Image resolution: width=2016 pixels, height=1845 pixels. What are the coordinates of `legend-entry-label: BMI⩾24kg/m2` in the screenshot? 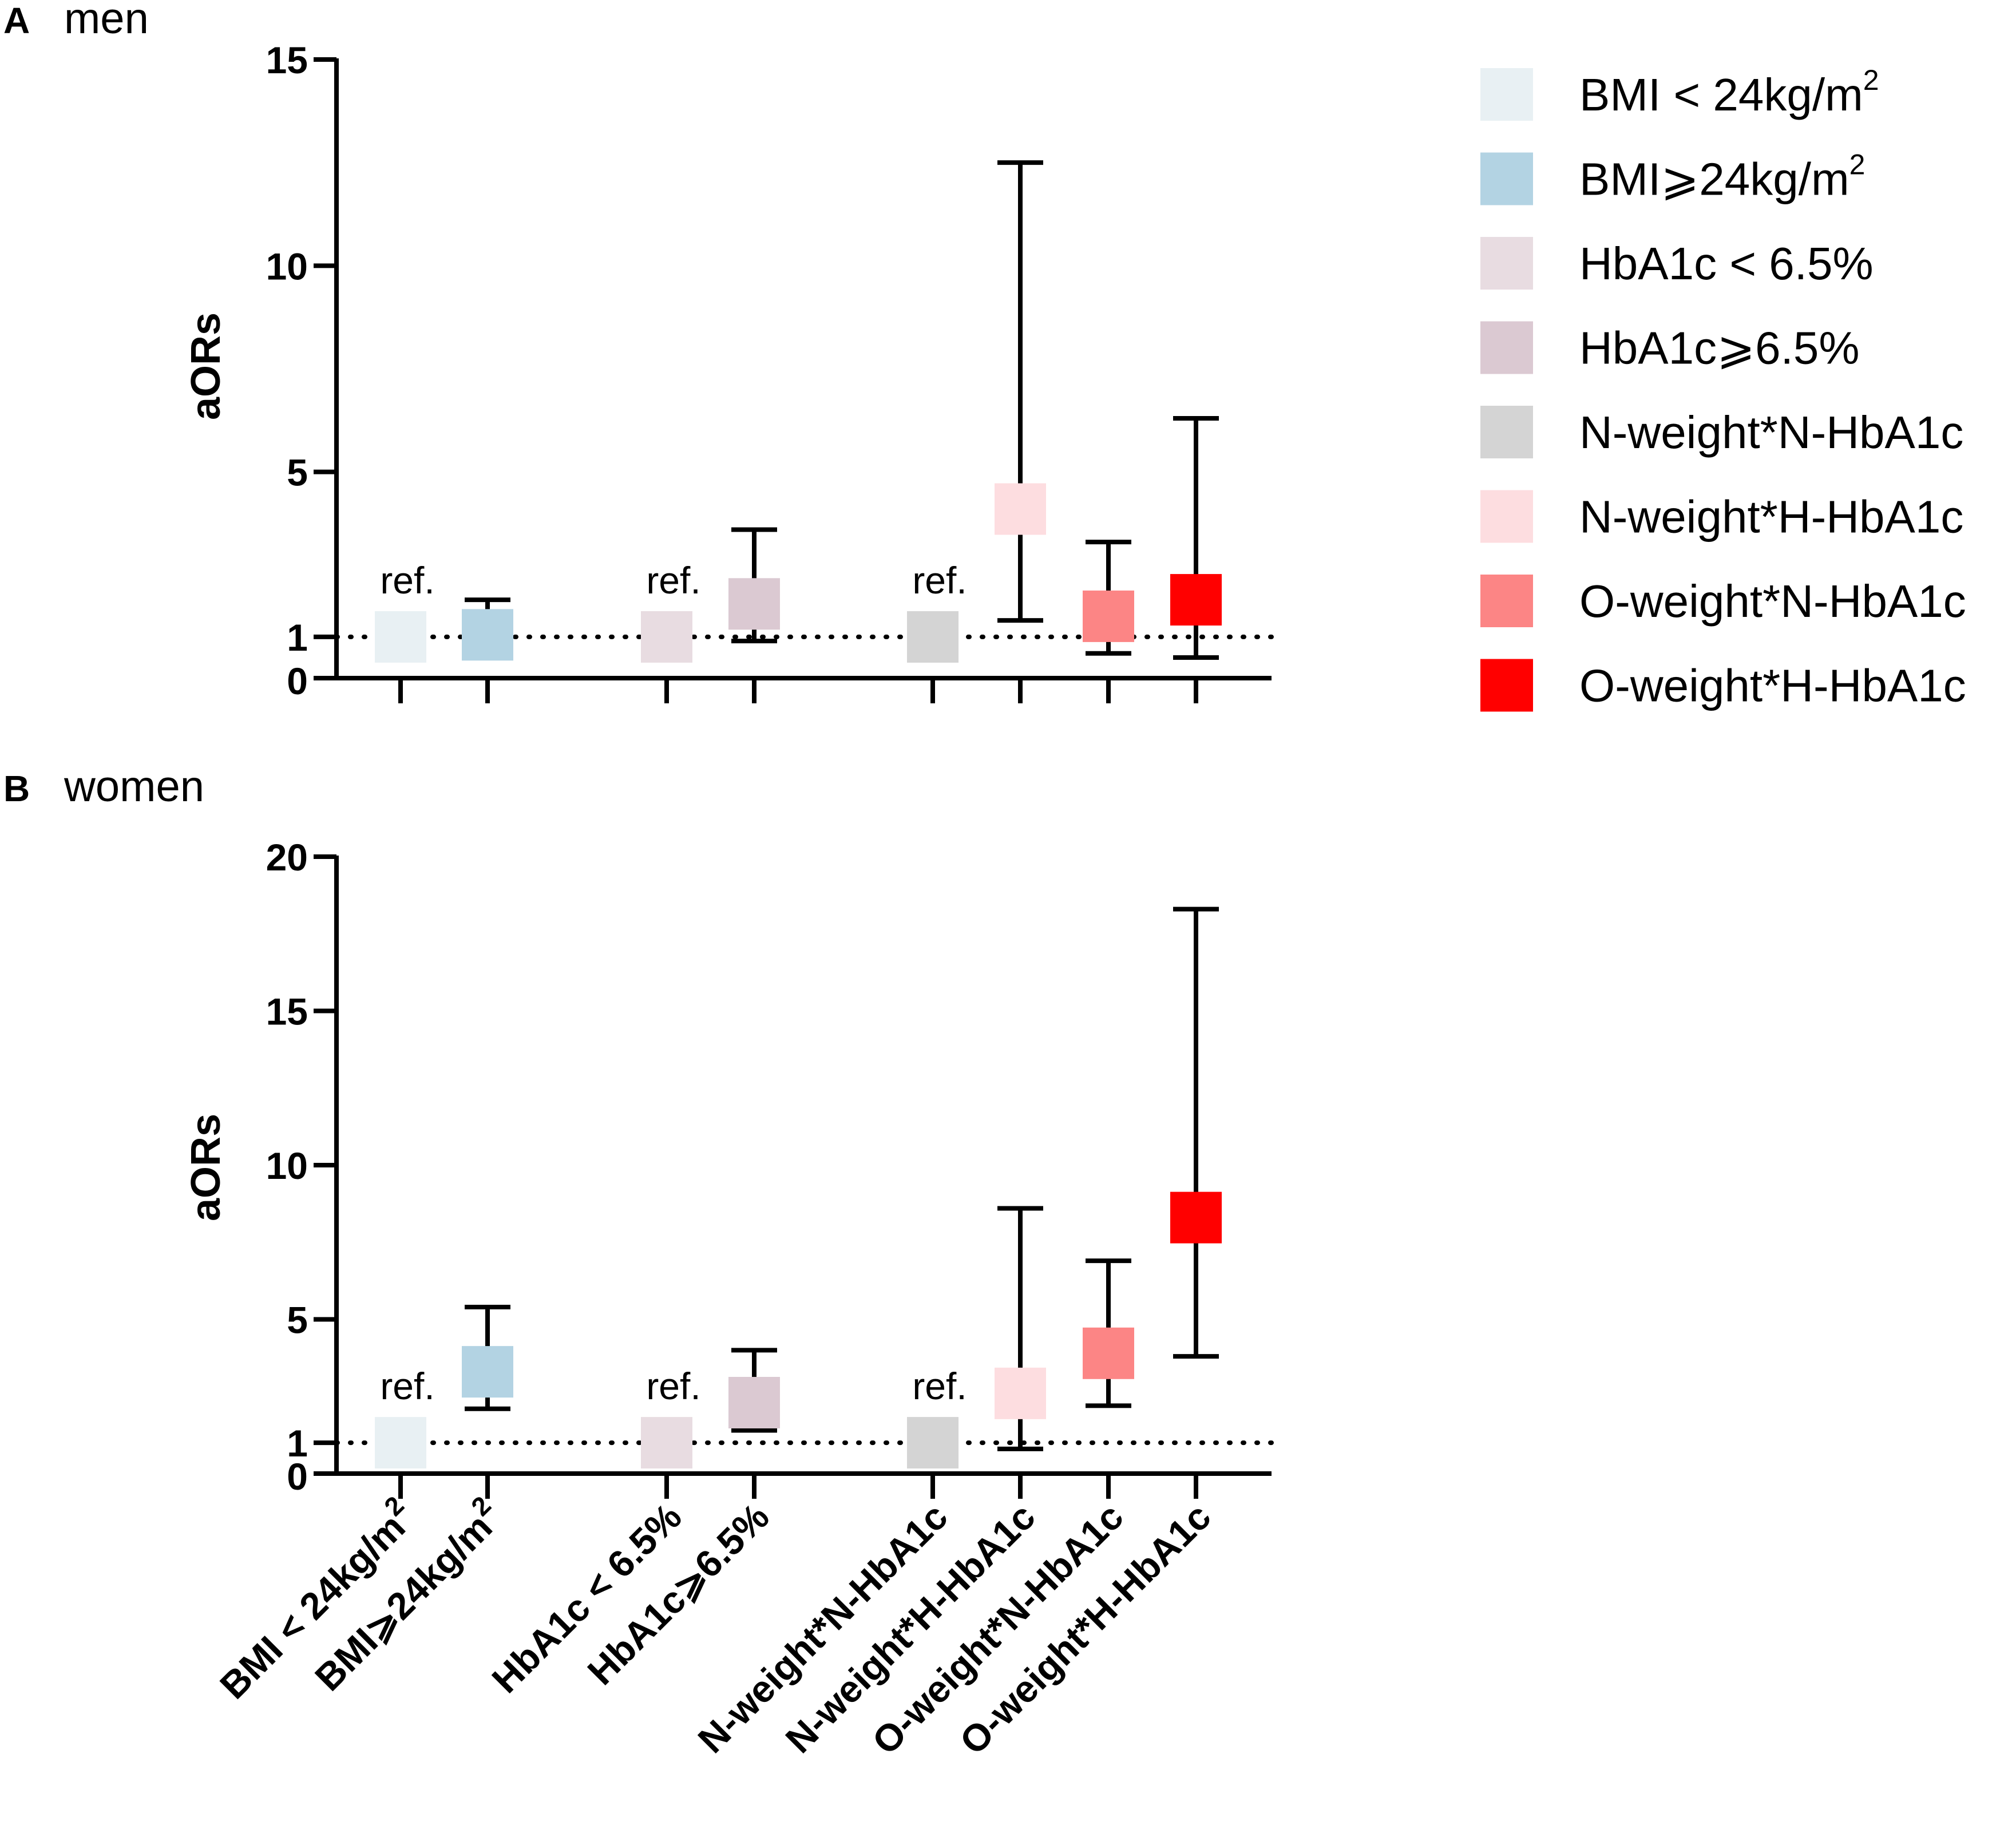 It's located at (1722, 177).